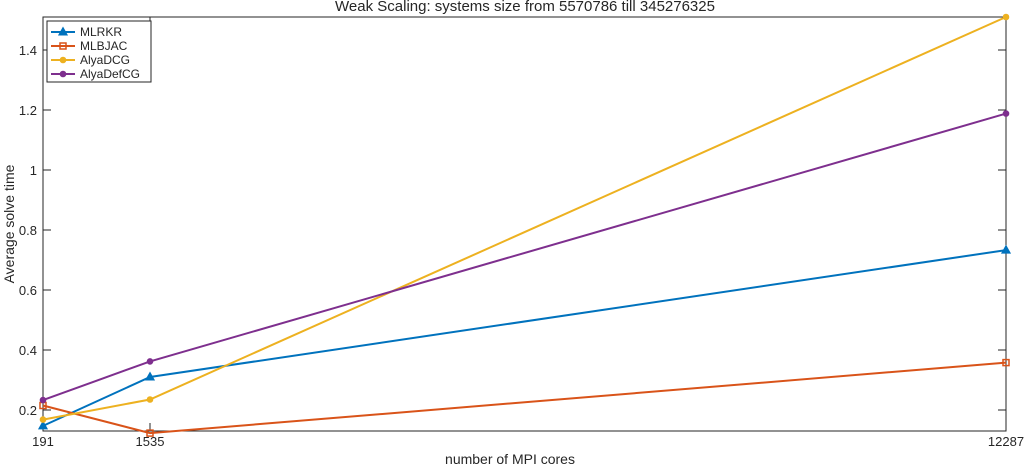 Image resolution: width=1024 pixels, height=465 pixels. What do you see at coordinates (510, 458) in the screenshot?
I see `x-axis-label: number of MPI cores` at bounding box center [510, 458].